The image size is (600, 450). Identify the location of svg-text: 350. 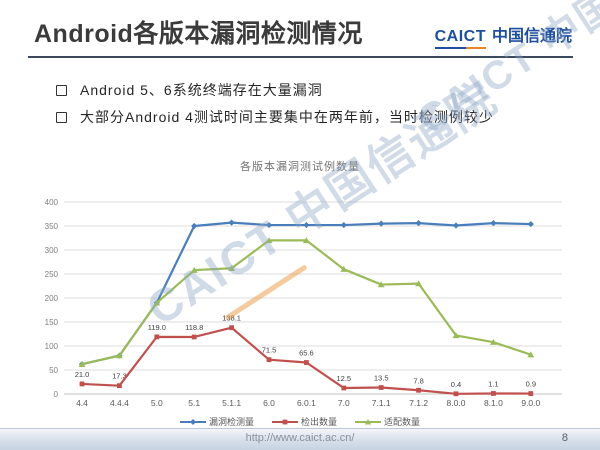
(52, 226).